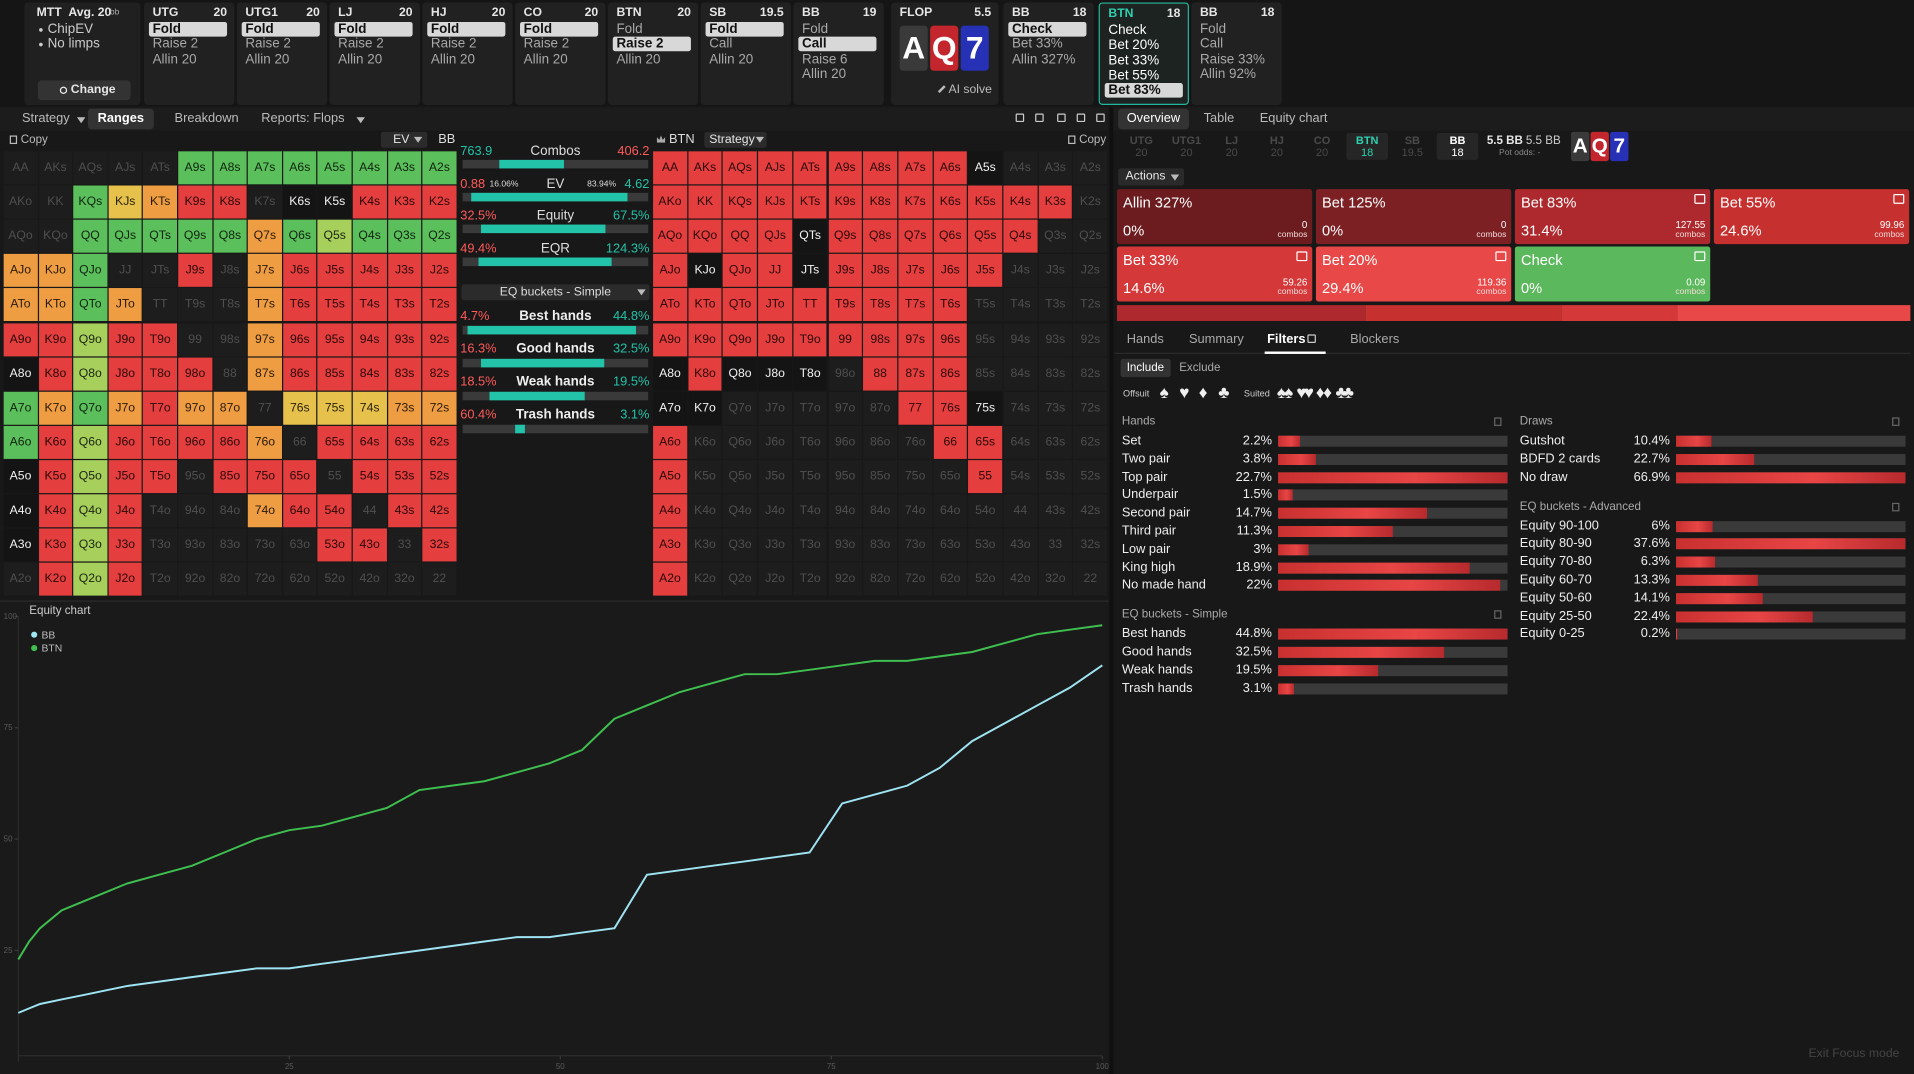  I want to click on ev-grid-cell: A8s, so click(230, 168).